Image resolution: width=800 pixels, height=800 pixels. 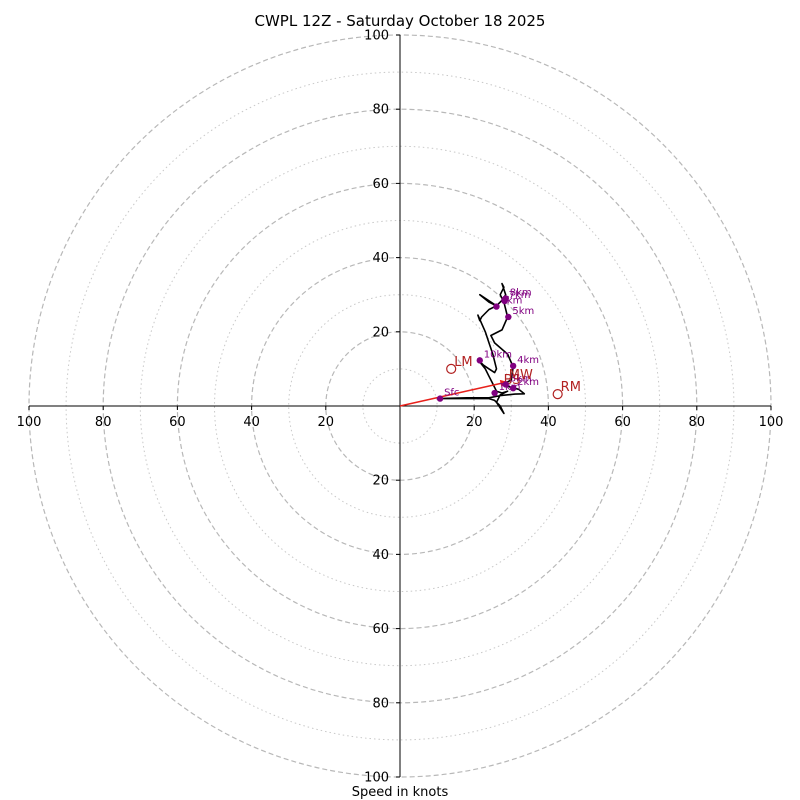 What do you see at coordinates (498, 354) in the screenshot?
I see `height-marker-label: 10km` at bounding box center [498, 354].